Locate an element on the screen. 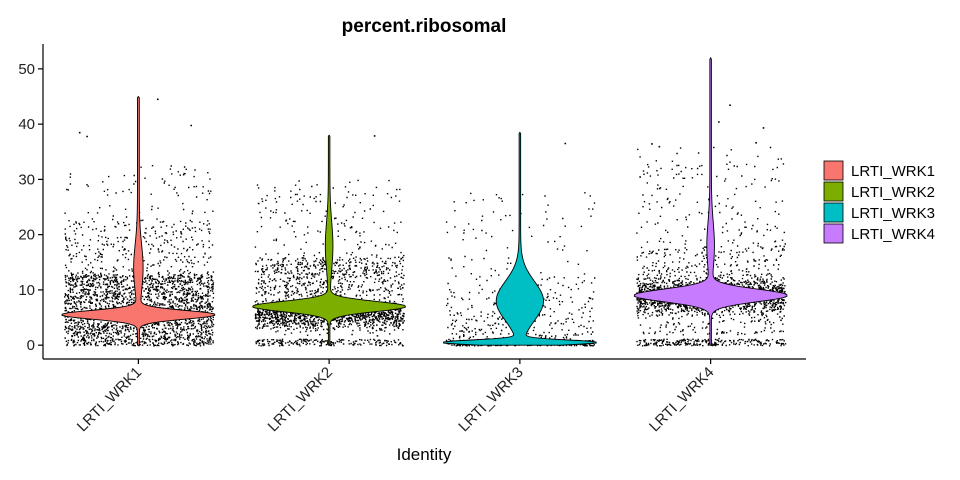  x-axis-title: Identity is located at coordinates (424, 454).